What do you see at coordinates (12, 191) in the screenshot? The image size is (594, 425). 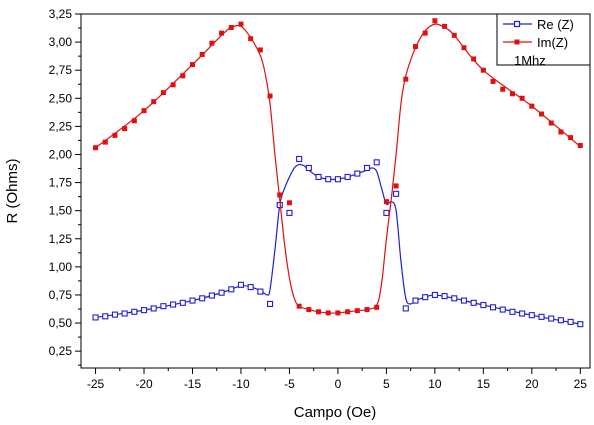 I see `y-axis-title: R (Ohms)` at bounding box center [12, 191].